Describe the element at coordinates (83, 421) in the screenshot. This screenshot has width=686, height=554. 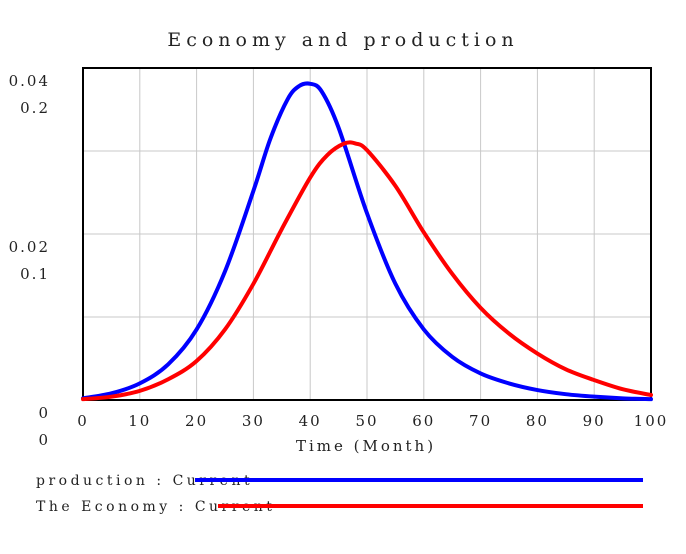
I see `x-tick-label: 0` at that location.